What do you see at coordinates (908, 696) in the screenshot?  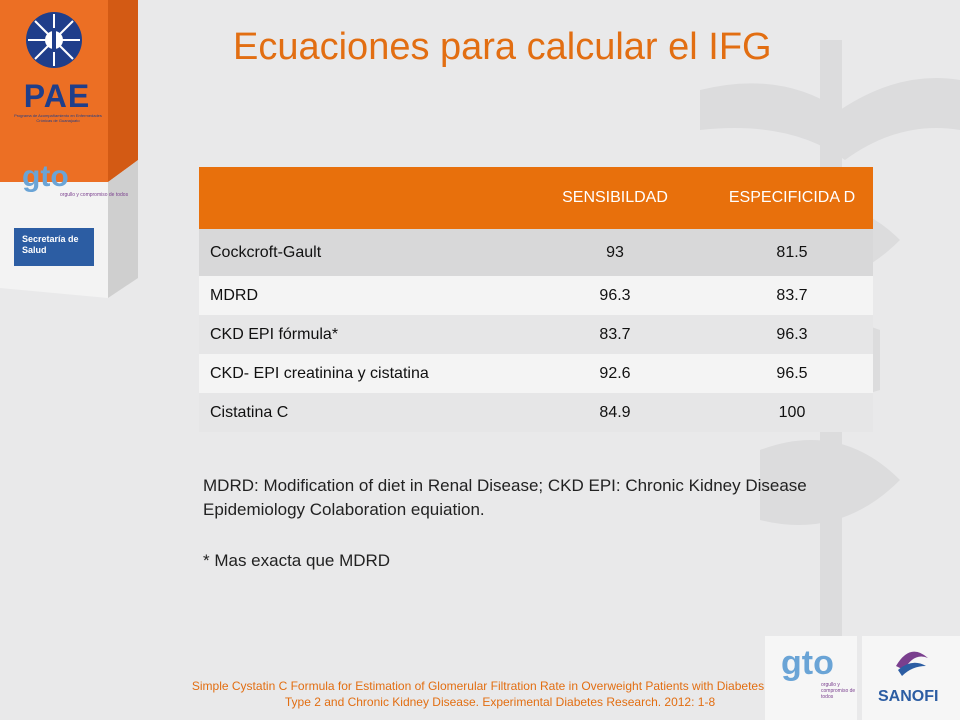 I see `sanofi-wordmark: SANOFI` at bounding box center [908, 696].